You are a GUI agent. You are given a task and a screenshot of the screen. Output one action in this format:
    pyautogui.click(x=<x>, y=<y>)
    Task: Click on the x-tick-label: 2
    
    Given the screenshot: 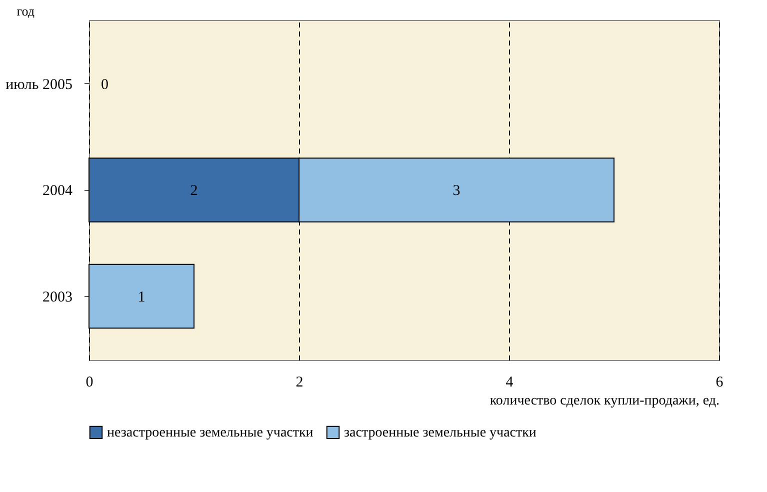 What is the action you would take?
    pyautogui.click(x=300, y=382)
    